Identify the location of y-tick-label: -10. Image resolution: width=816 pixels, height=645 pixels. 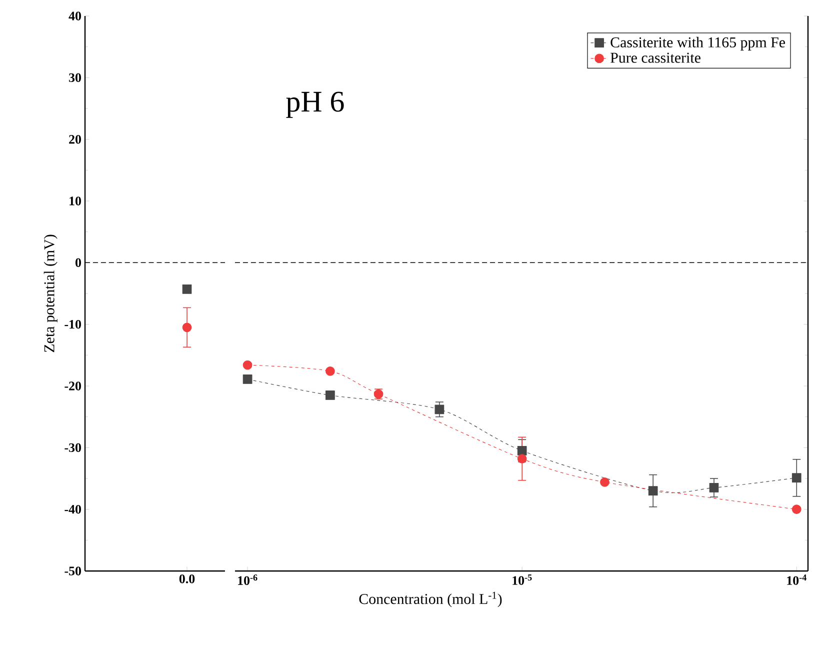
(72, 324).